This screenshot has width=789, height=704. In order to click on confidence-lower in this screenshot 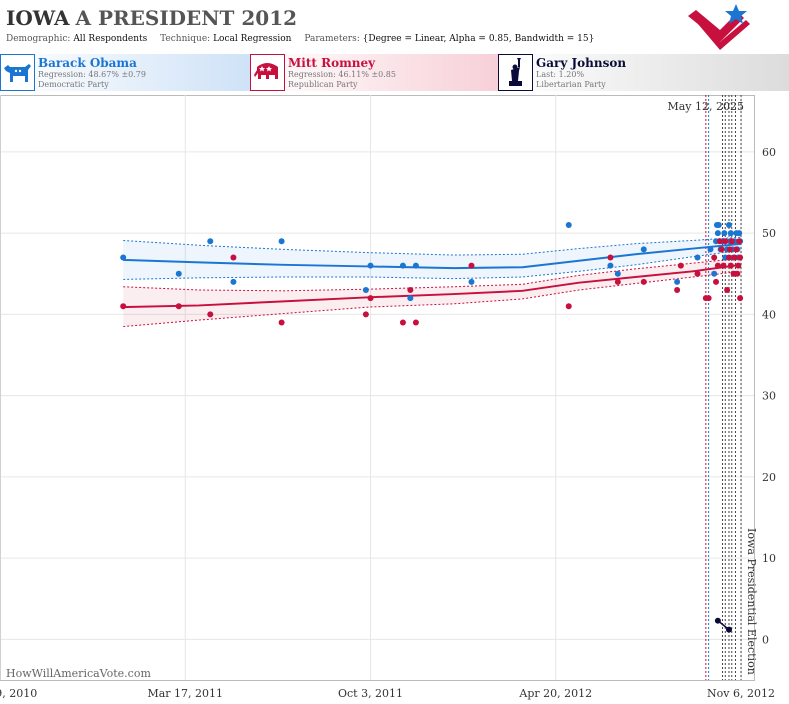, I will do `click(432, 299)`.